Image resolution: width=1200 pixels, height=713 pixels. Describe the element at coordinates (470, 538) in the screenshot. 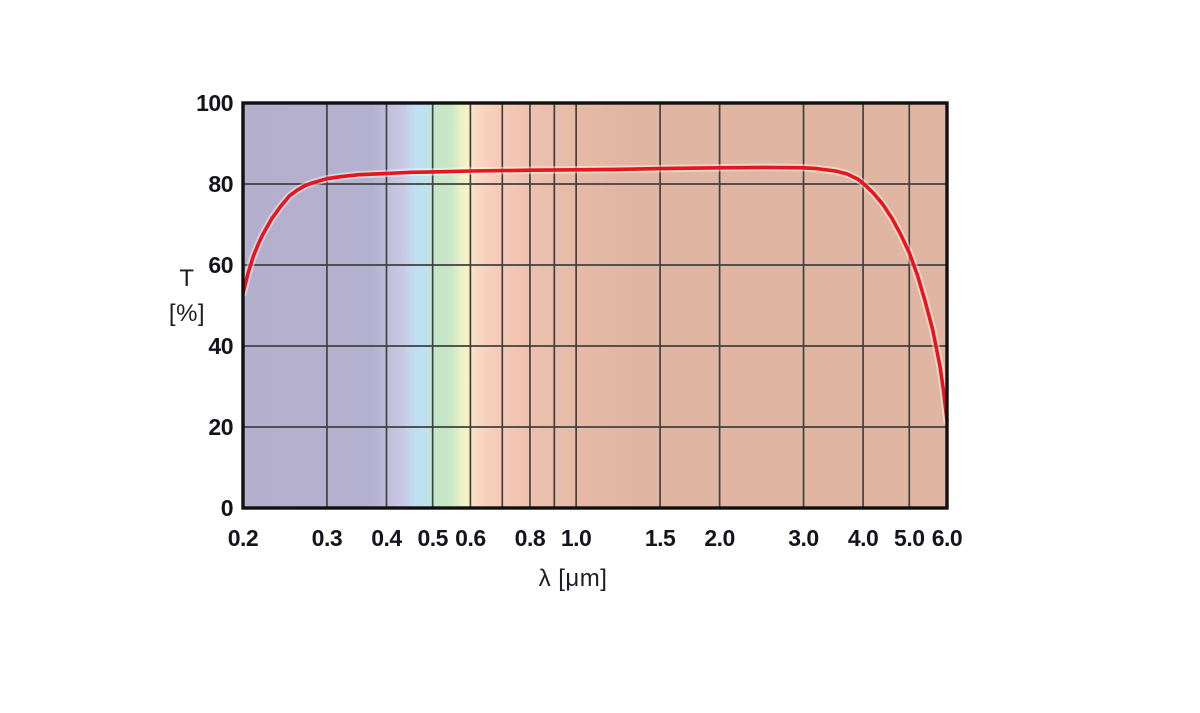

I see `x-tick-label: 0.6` at that location.